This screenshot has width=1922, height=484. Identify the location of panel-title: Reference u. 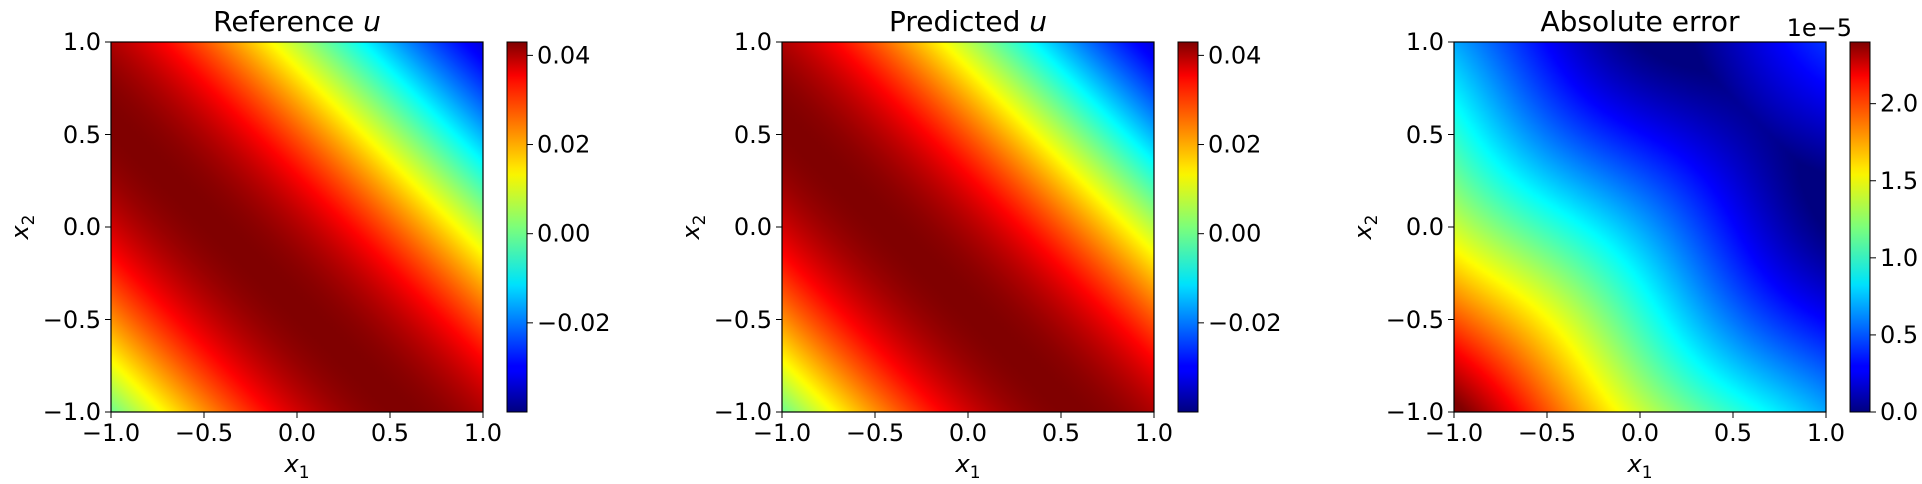
(297, 21).